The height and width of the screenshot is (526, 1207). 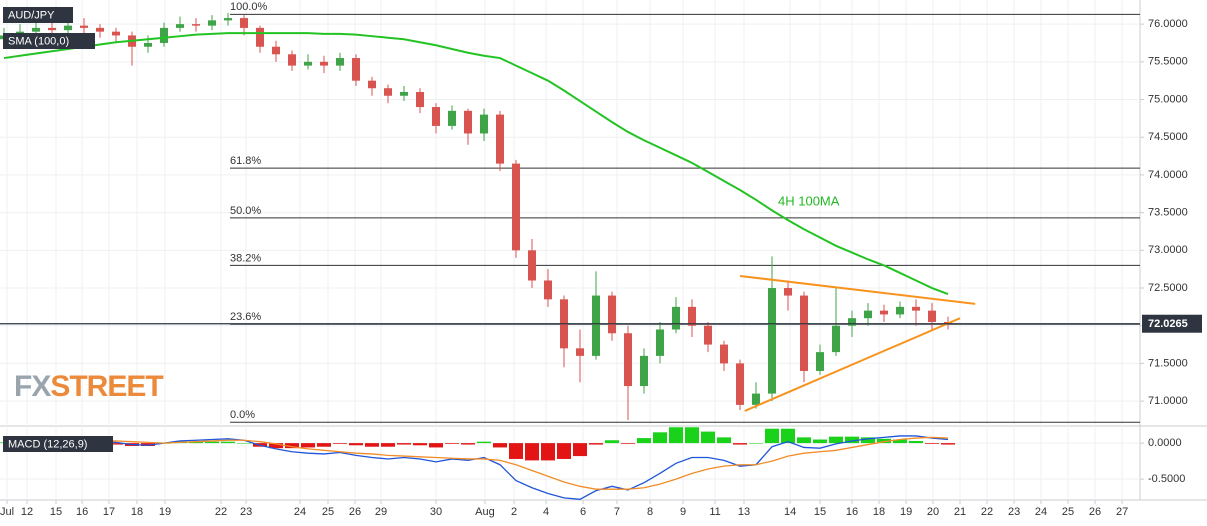 I want to click on y-tick-label: 71.5000, so click(x=1168, y=363).